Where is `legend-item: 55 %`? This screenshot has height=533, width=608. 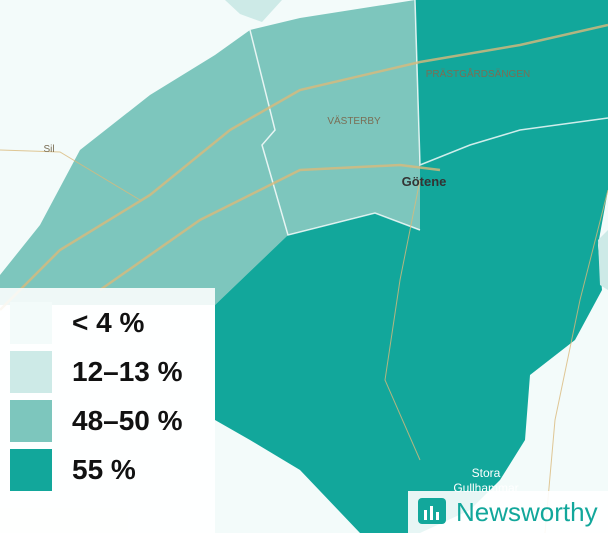
legend-item: 55 % is located at coordinates (73, 470).